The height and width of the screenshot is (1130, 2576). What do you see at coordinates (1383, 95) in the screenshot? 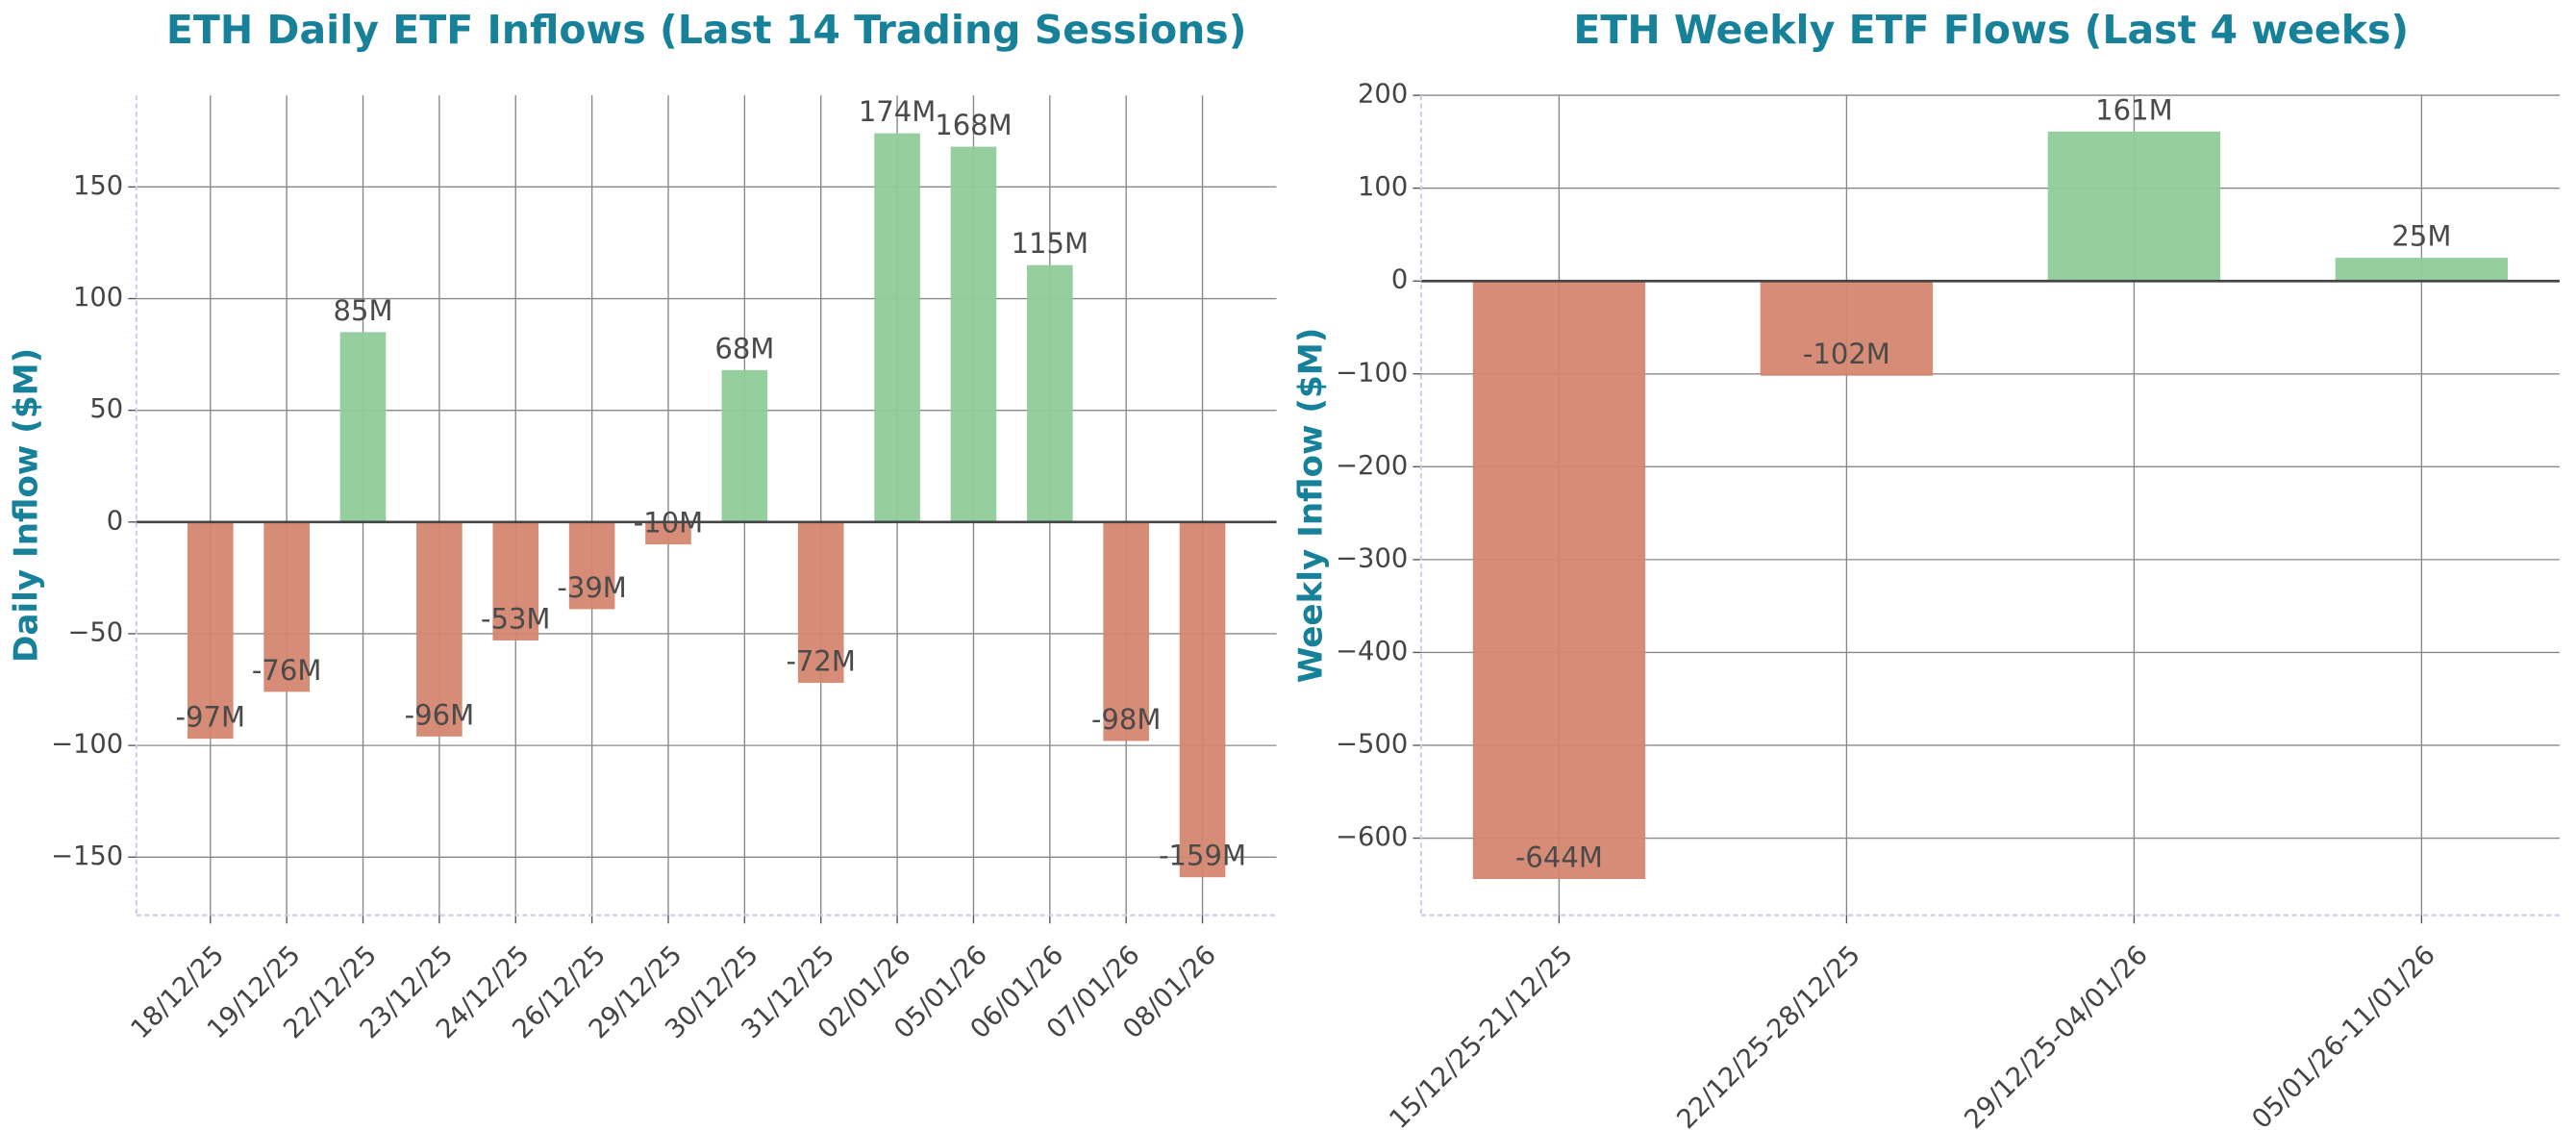
I see `y-tick-label: 200` at bounding box center [1383, 95].